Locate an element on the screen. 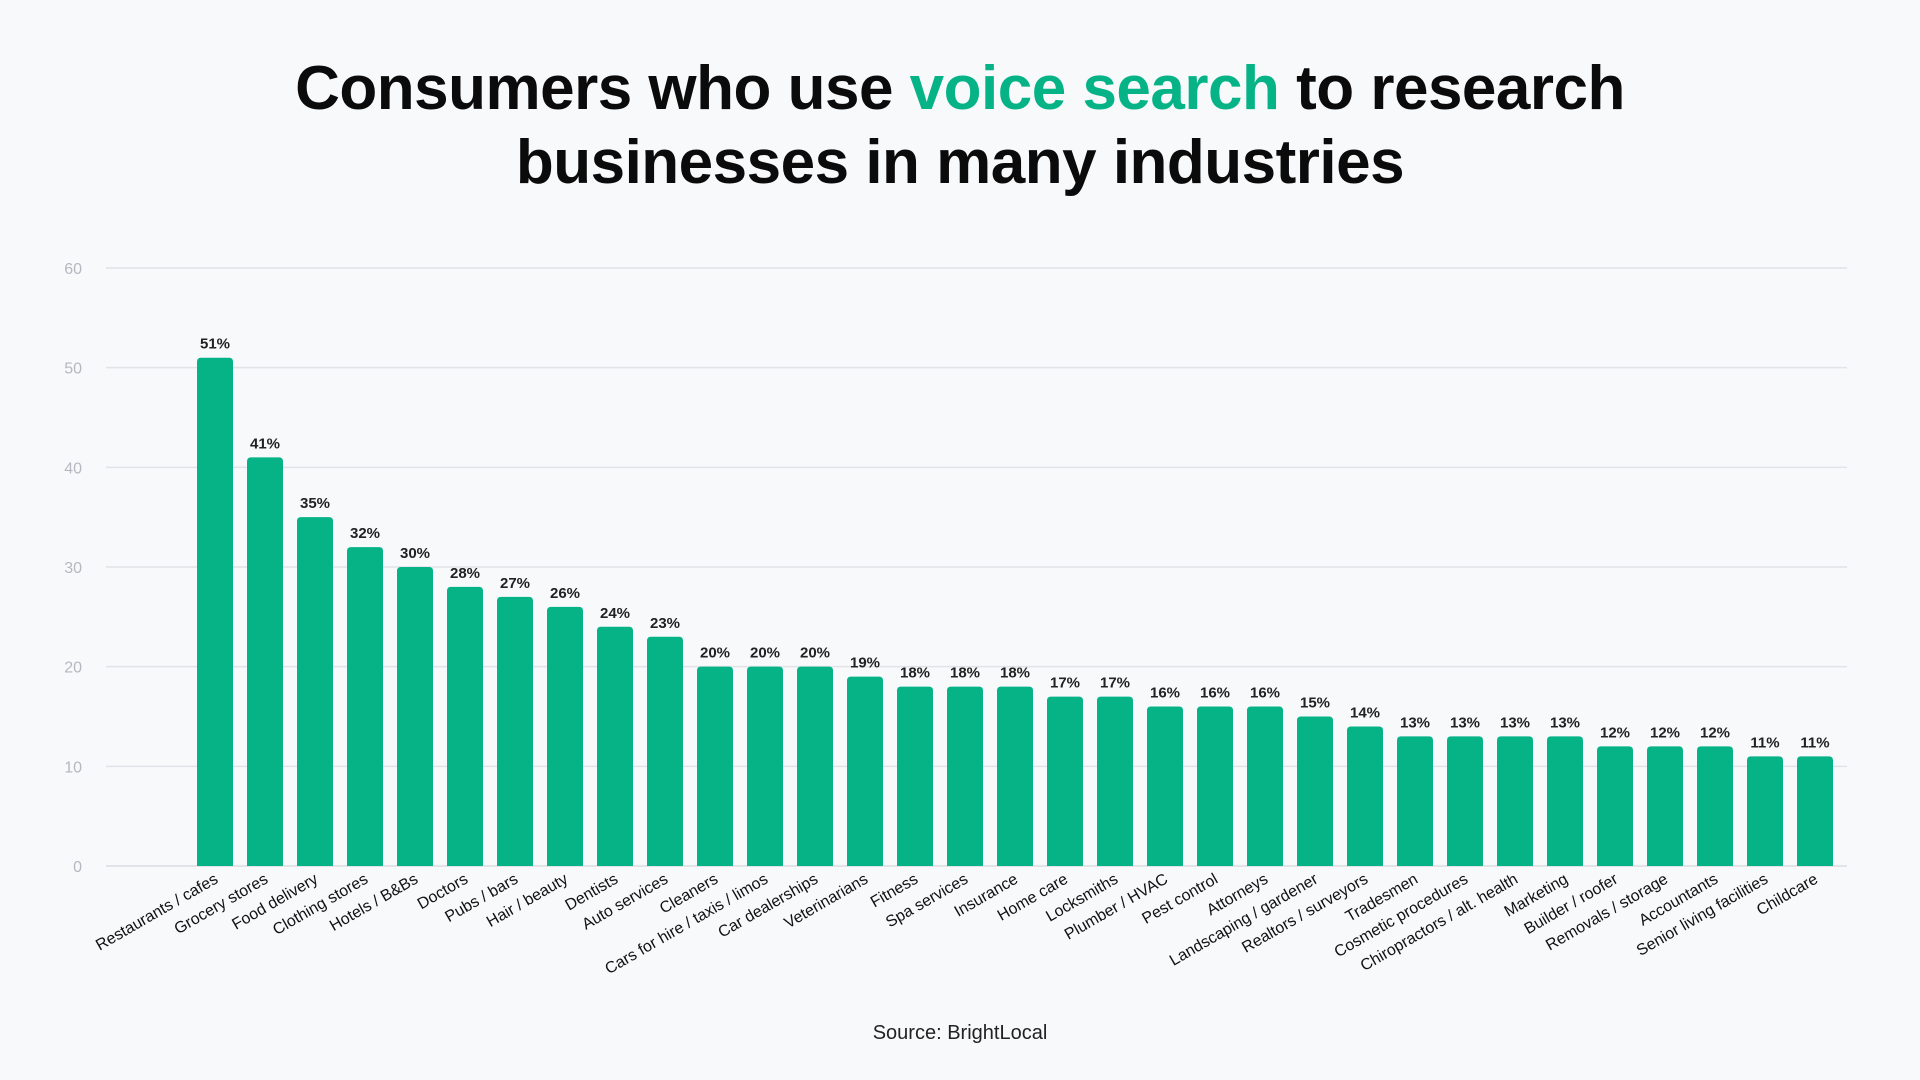 The width and height of the screenshot is (1920, 1080). title-highlight: voice search is located at coordinates (1094, 88).